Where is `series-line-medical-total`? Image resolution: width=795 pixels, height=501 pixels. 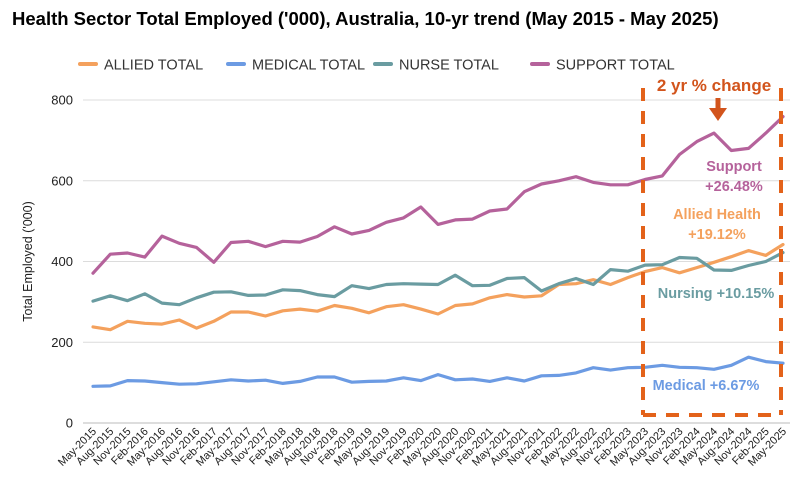 series-line-medical-total is located at coordinates (438, 371).